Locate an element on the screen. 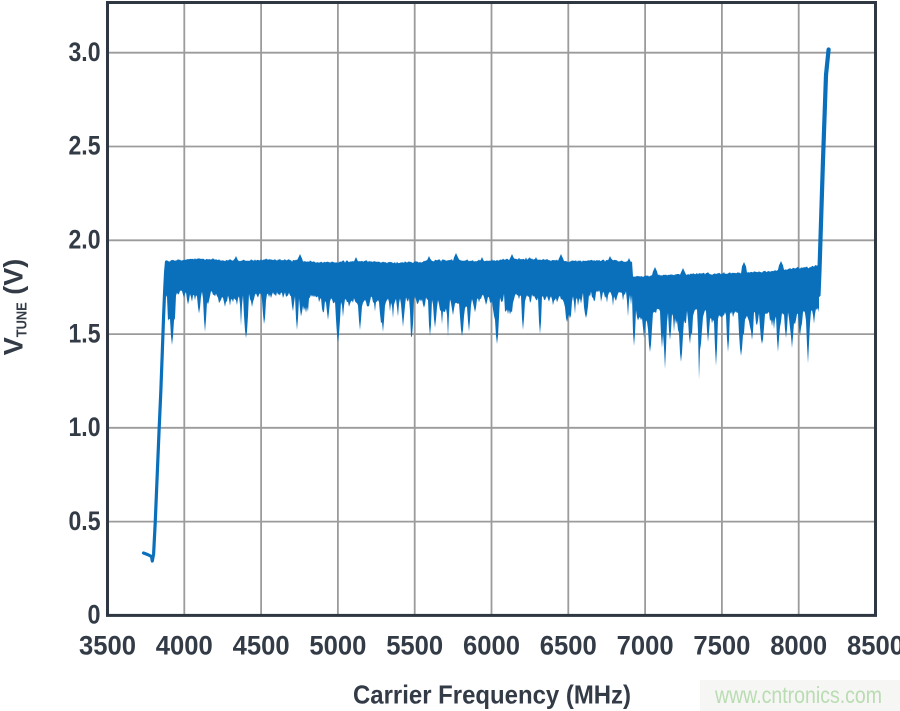  svg-text: 1.0 is located at coordinates (85, 427).